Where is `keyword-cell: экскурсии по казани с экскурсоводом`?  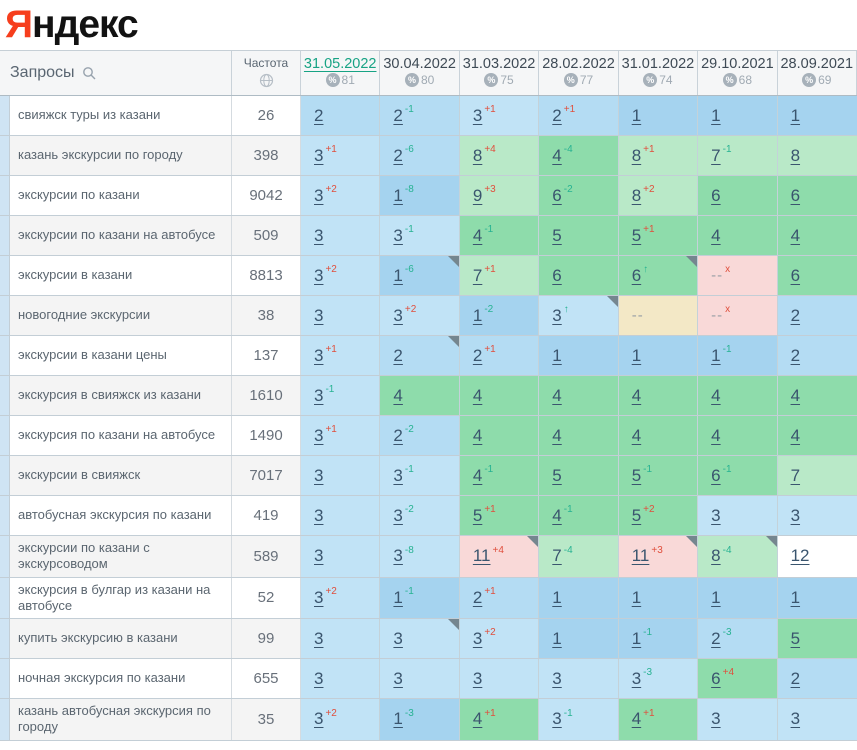 keyword-cell: экскурсии по казани с экскурсоводом is located at coordinates (121, 556).